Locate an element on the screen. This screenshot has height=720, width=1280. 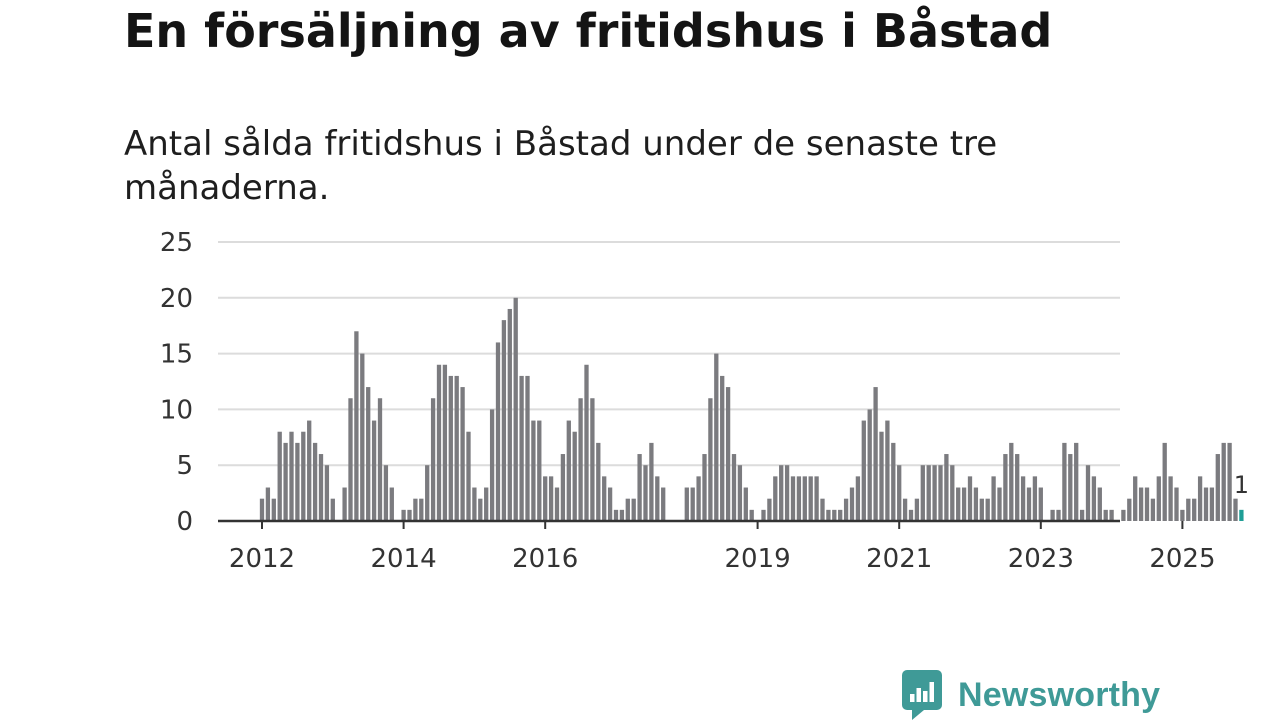
x-tick-label: 2016 is located at coordinates (545, 559).